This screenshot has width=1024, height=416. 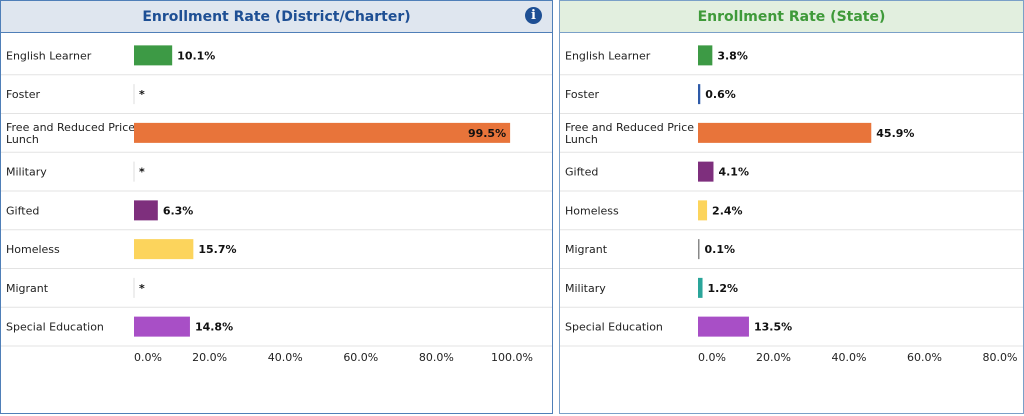 What do you see at coordinates (791, 17) in the screenshot?
I see `state-chart-title: Enrollment Rate (State)` at bounding box center [791, 17].